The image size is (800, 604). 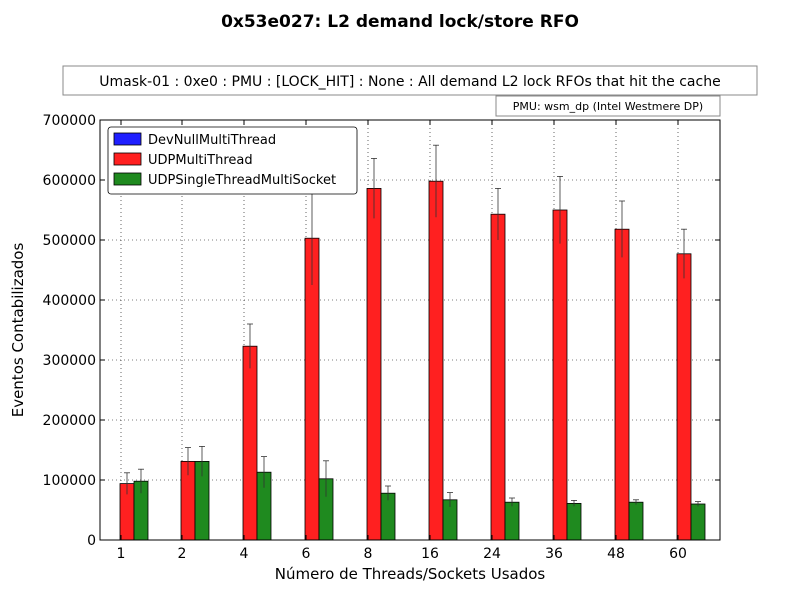 What do you see at coordinates (121, 554) in the screenshot?
I see `x-tick-label: 1` at bounding box center [121, 554].